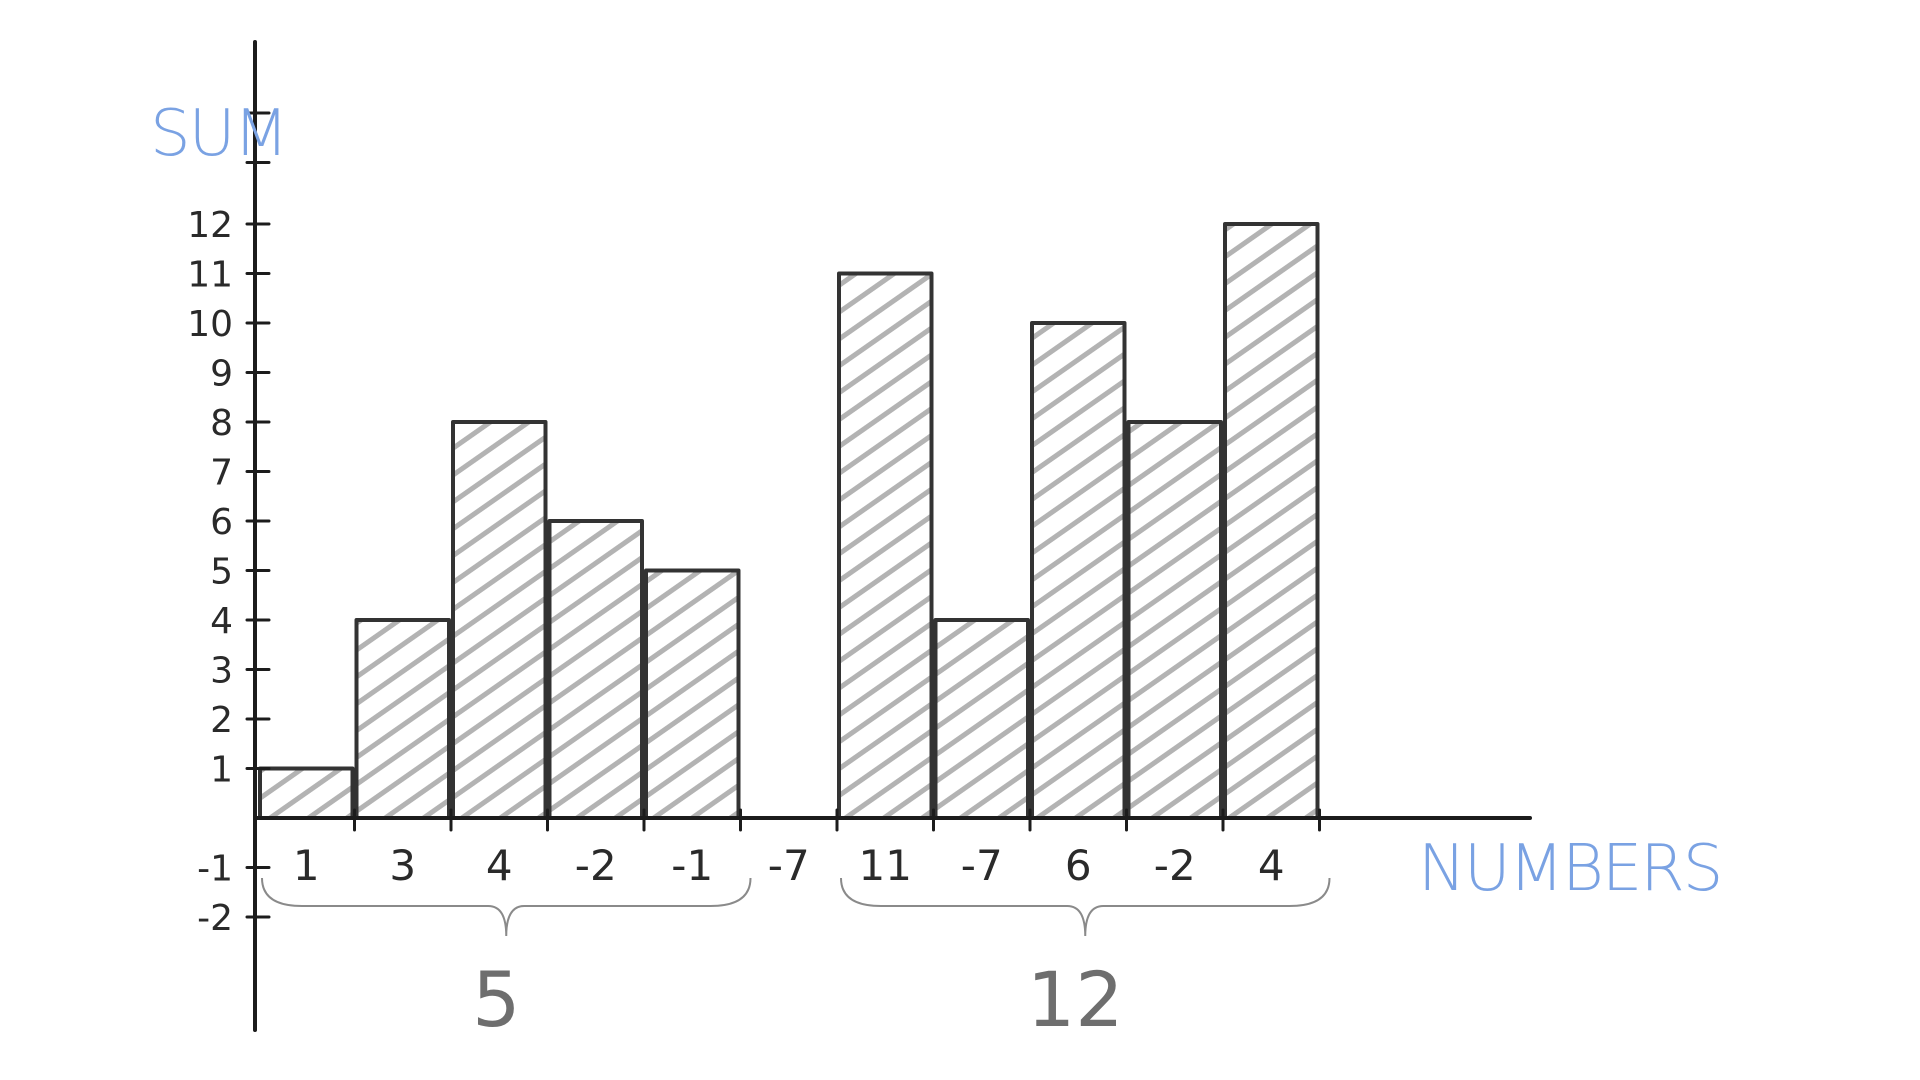 The image size is (1920, 1080). Describe the element at coordinates (1175, 865) in the screenshot. I see `x-category-label-9: -2` at that location.